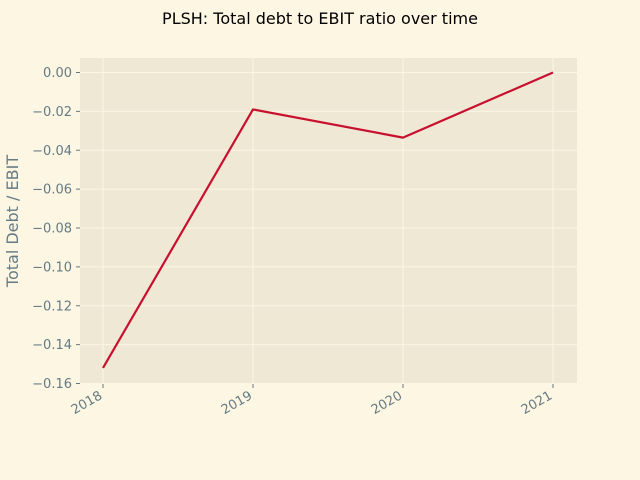 This screenshot has width=640, height=480. I want to click on y-tick-label: −0.02, so click(52, 112).